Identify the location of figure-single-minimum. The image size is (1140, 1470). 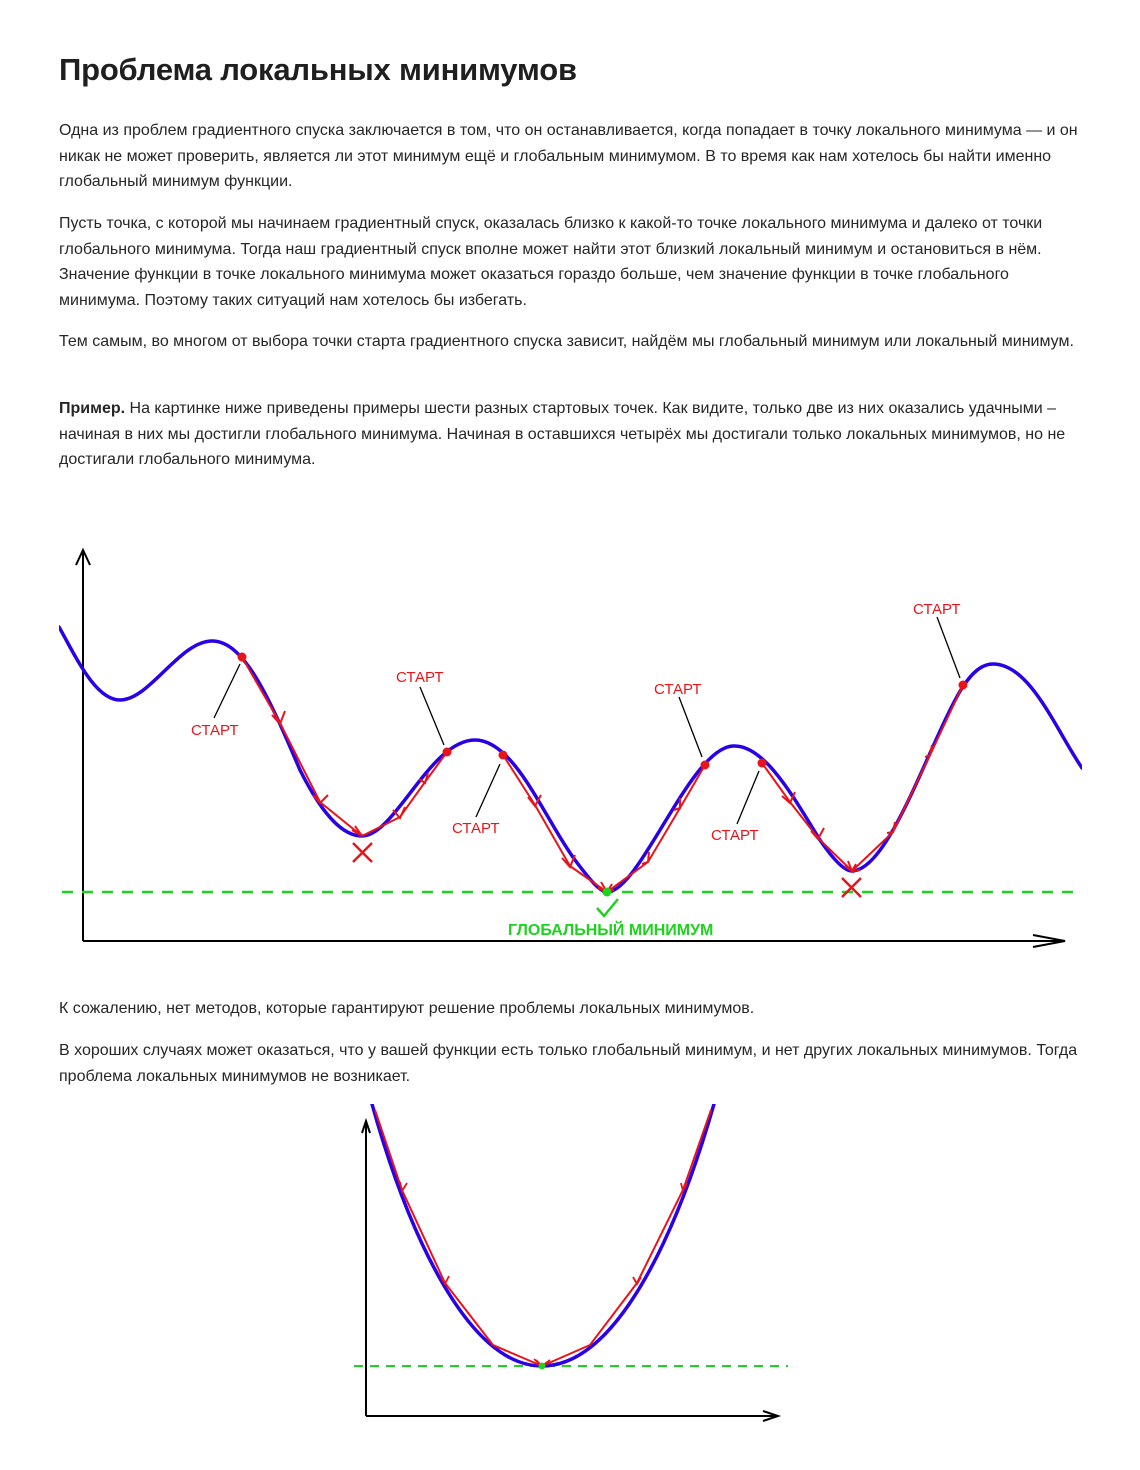
(571, 1263).